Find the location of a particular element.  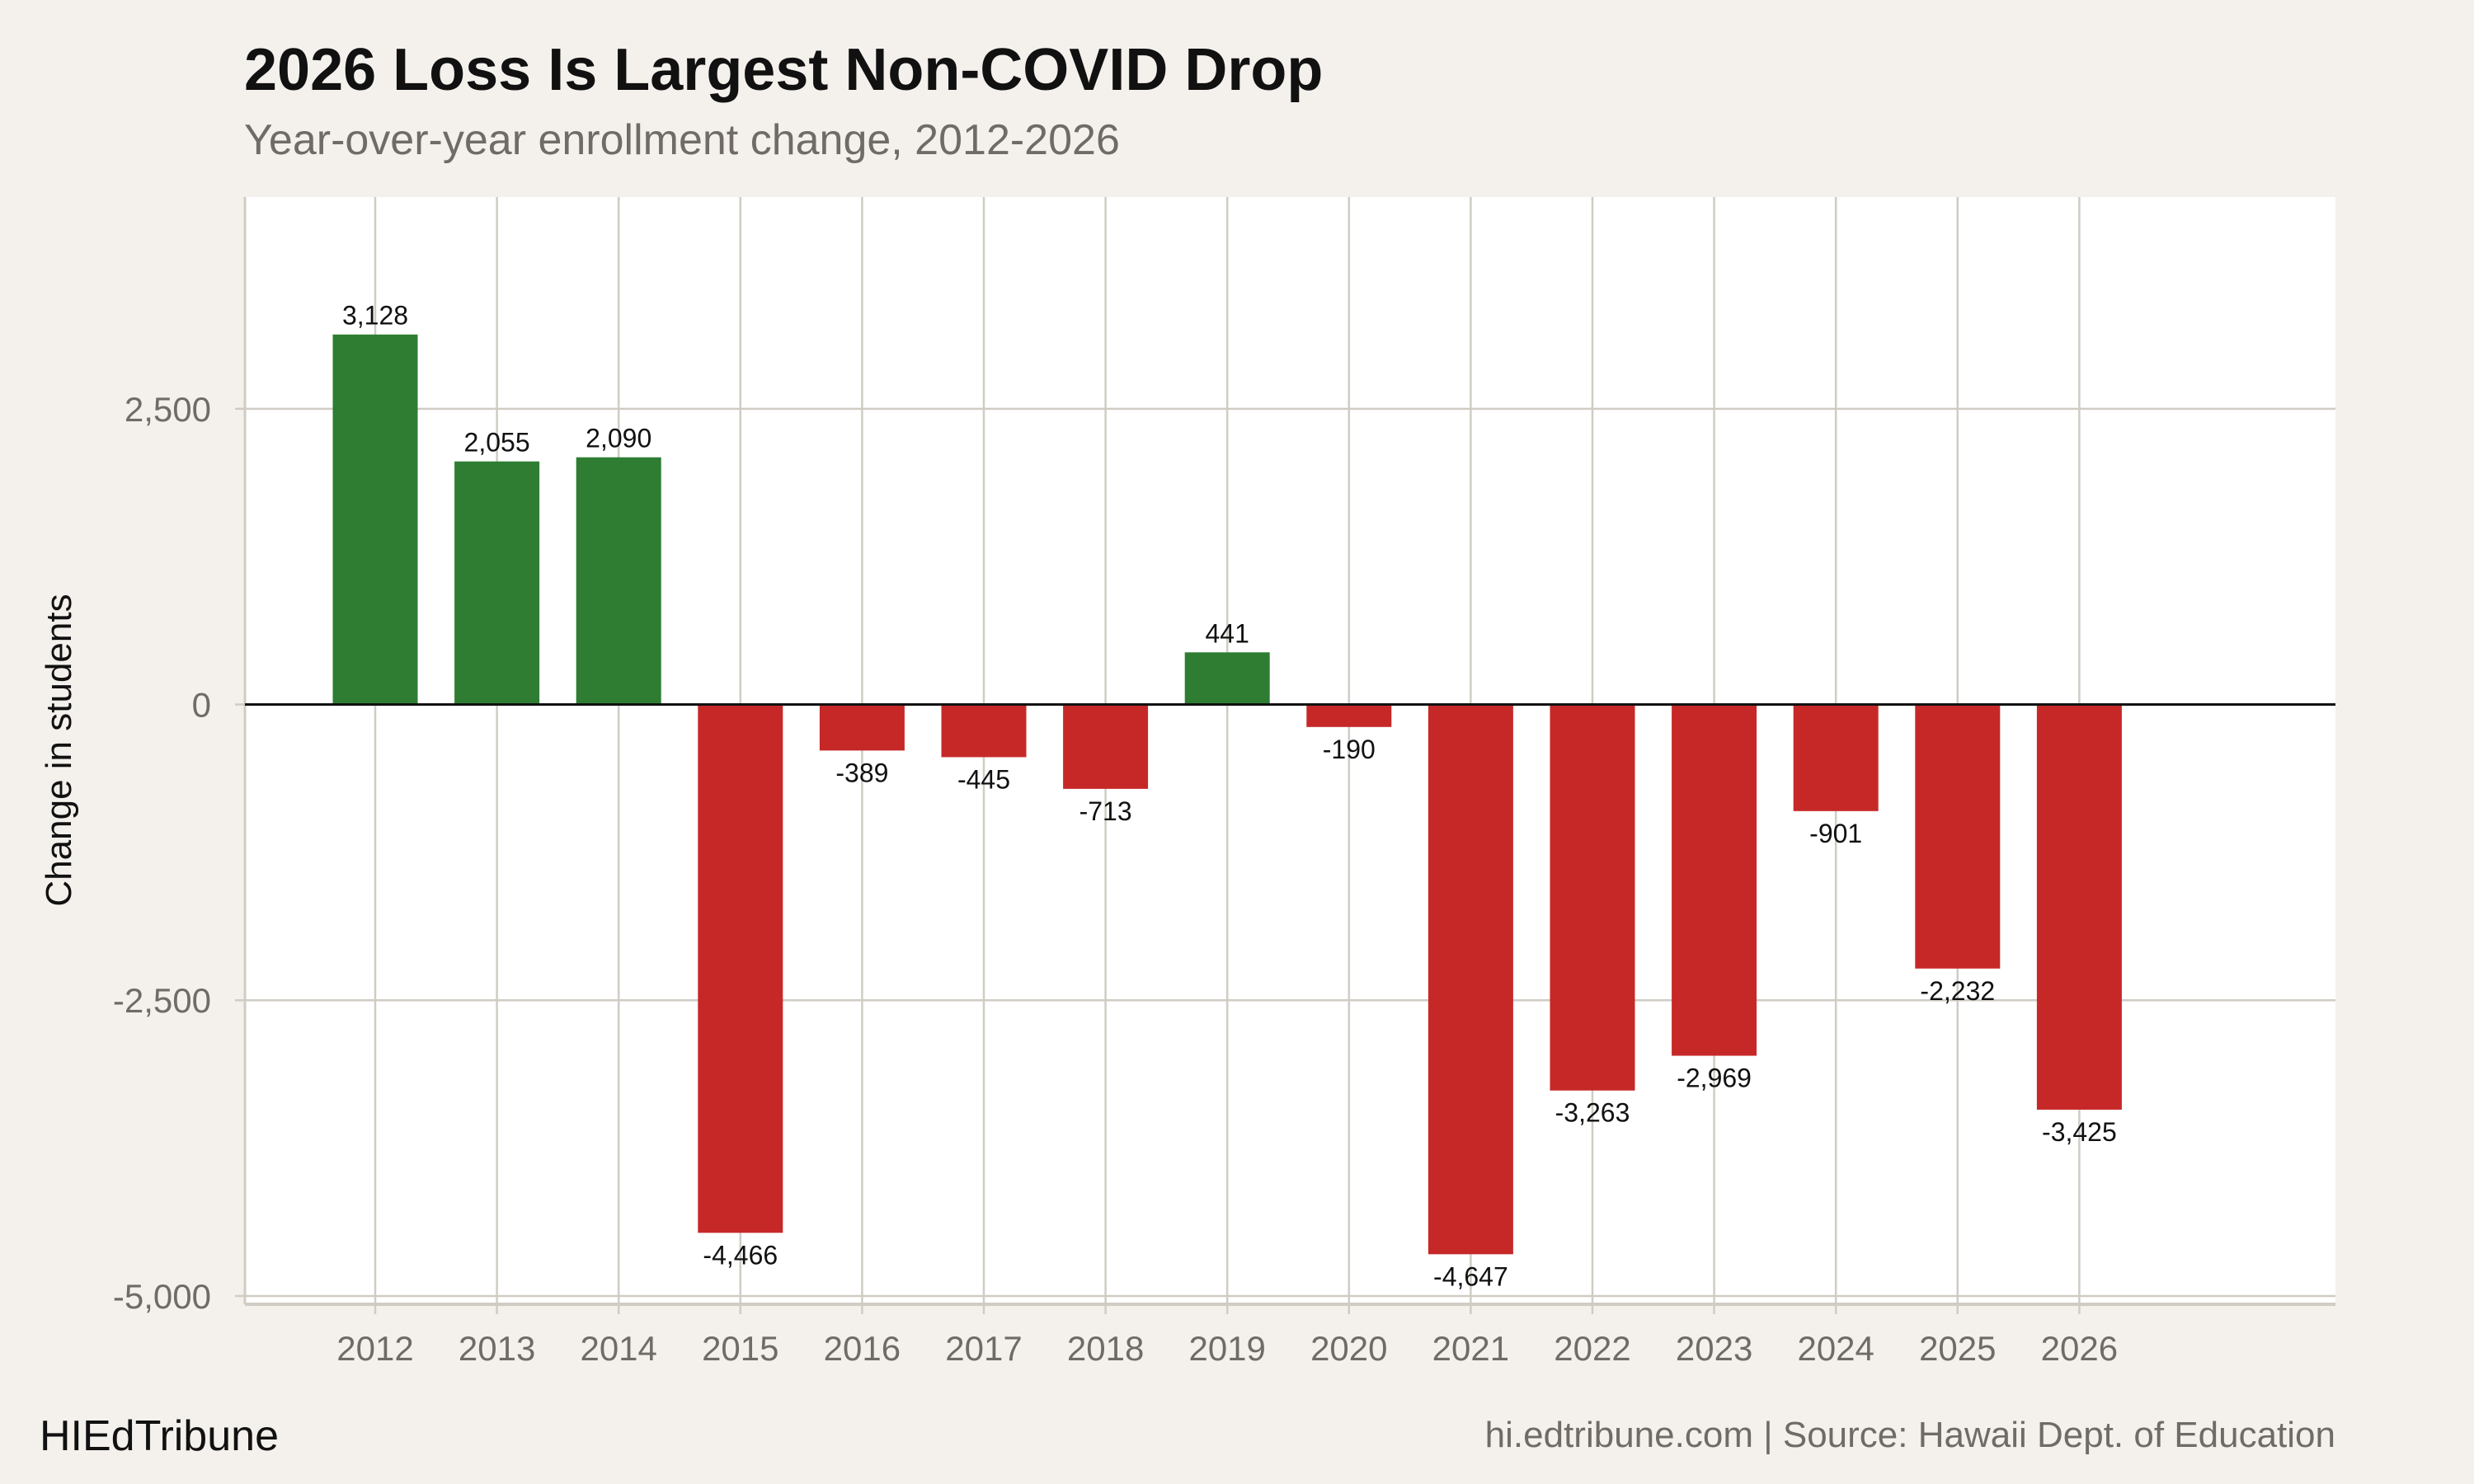

bar-2014 is located at coordinates (618, 581).